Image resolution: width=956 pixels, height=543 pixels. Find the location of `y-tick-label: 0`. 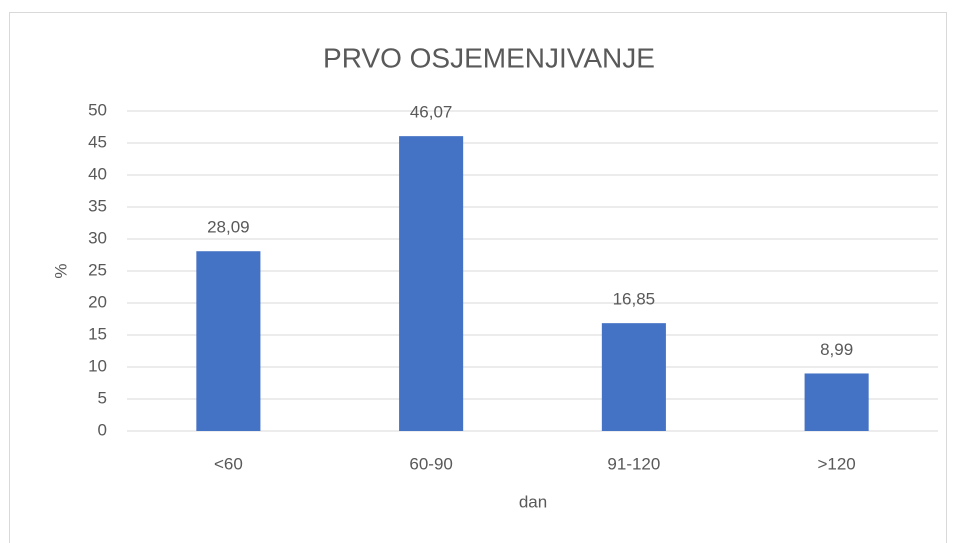

y-tick-label: 0 is located at coordinates (102, 429).